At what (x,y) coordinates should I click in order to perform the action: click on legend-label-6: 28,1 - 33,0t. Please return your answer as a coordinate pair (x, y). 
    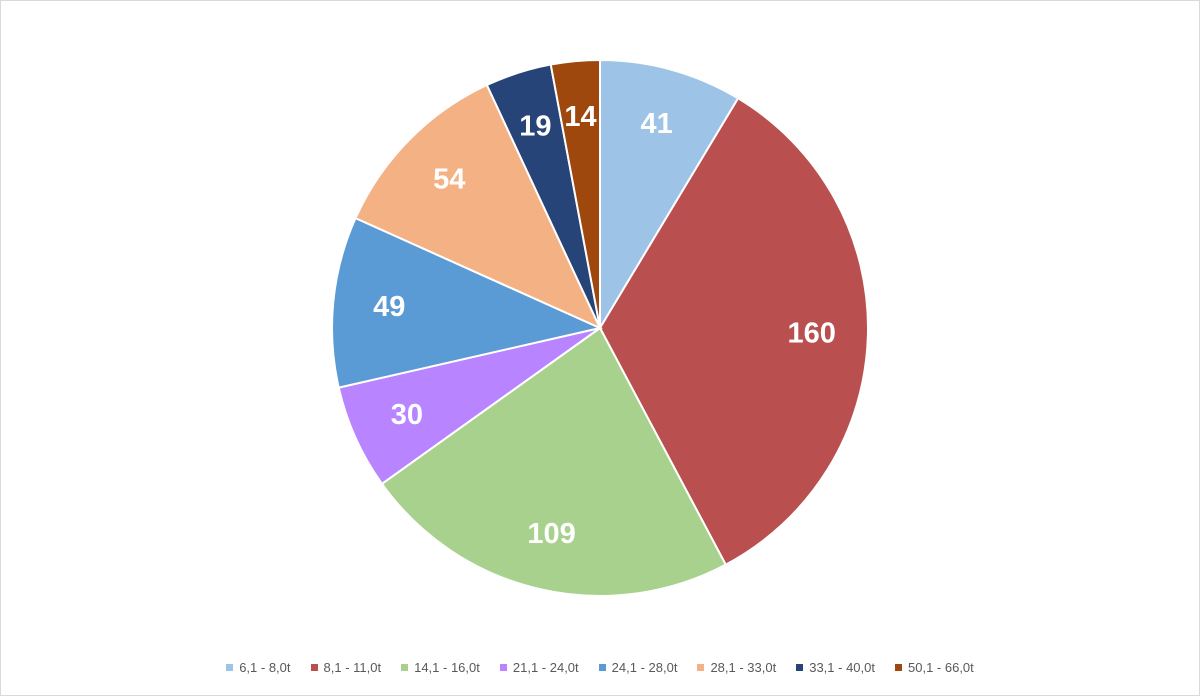
    Looking at the image, I should click on (743, 667).